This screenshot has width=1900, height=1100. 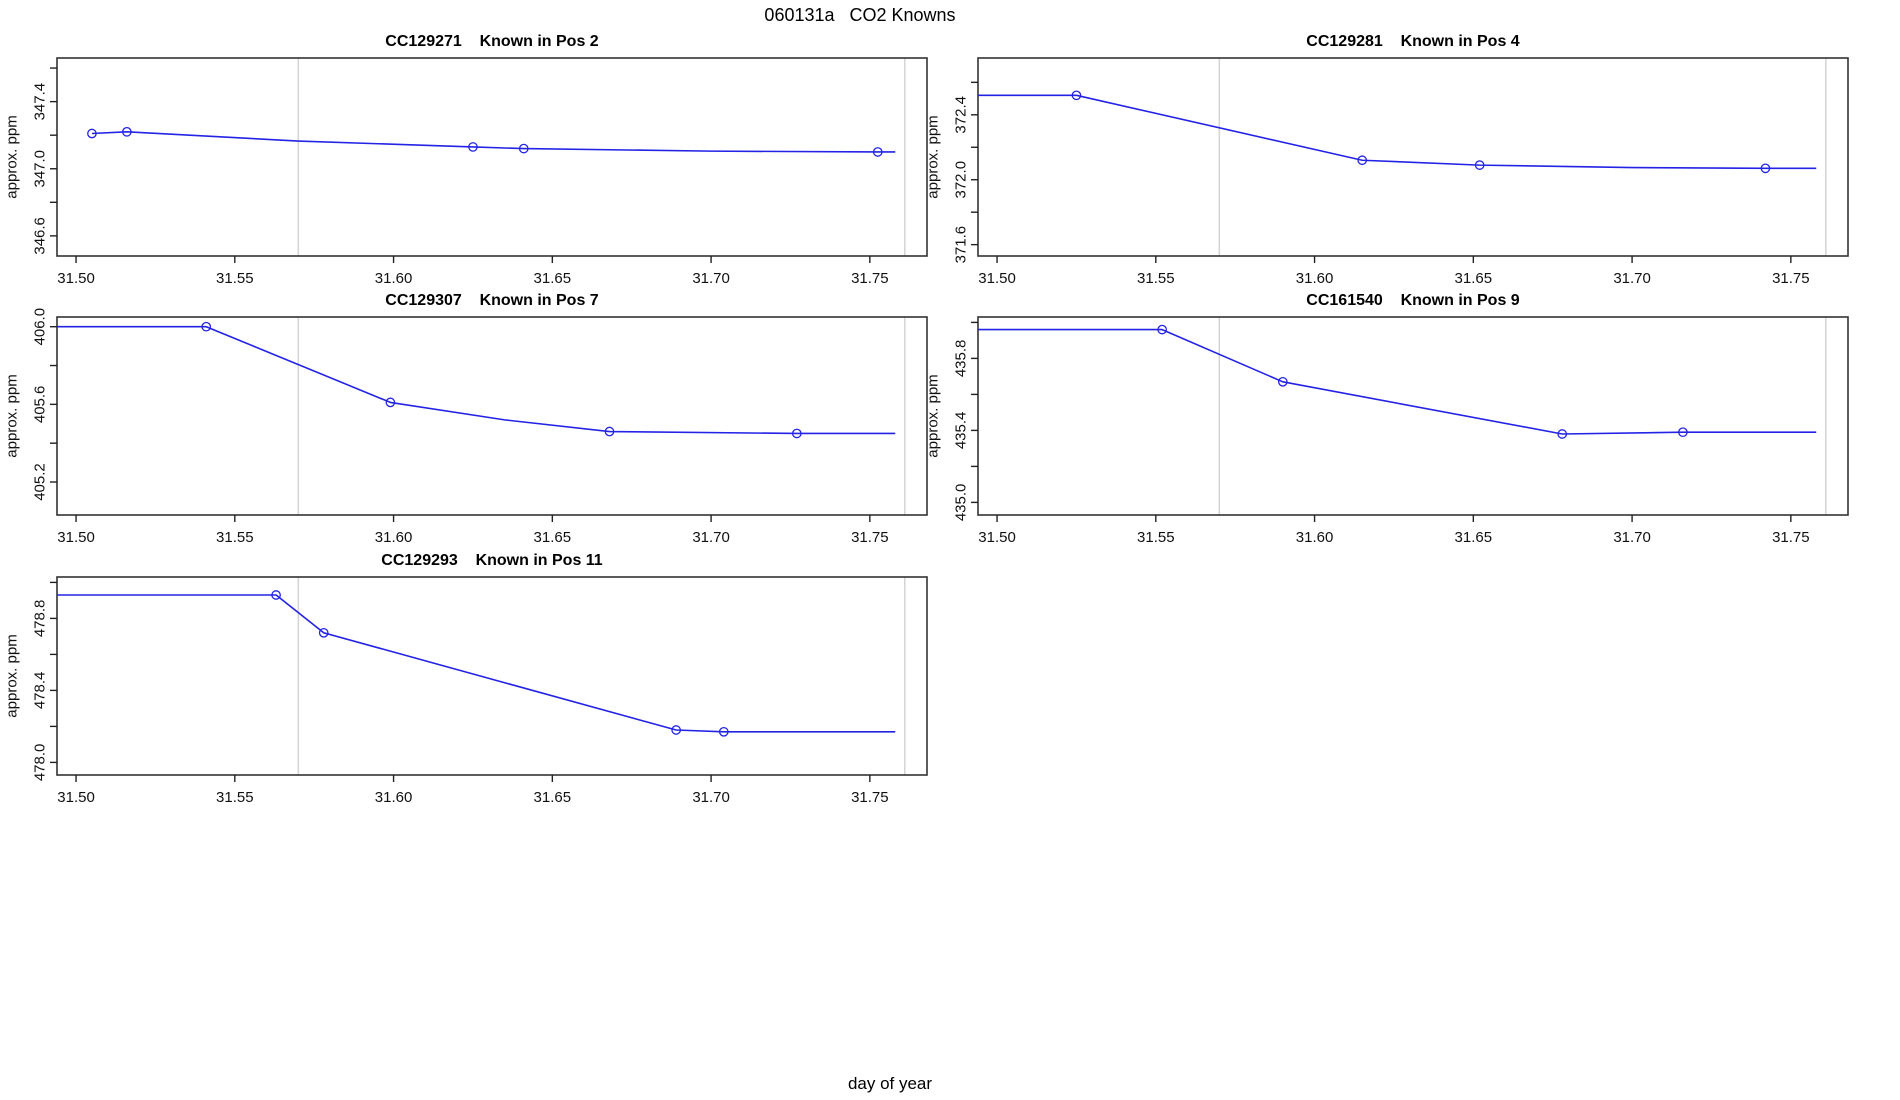 What do you see at coordinates (40, 763) in the screenshot?
I see `y-tick-label: 478.0` at bounding box center [40, 763].